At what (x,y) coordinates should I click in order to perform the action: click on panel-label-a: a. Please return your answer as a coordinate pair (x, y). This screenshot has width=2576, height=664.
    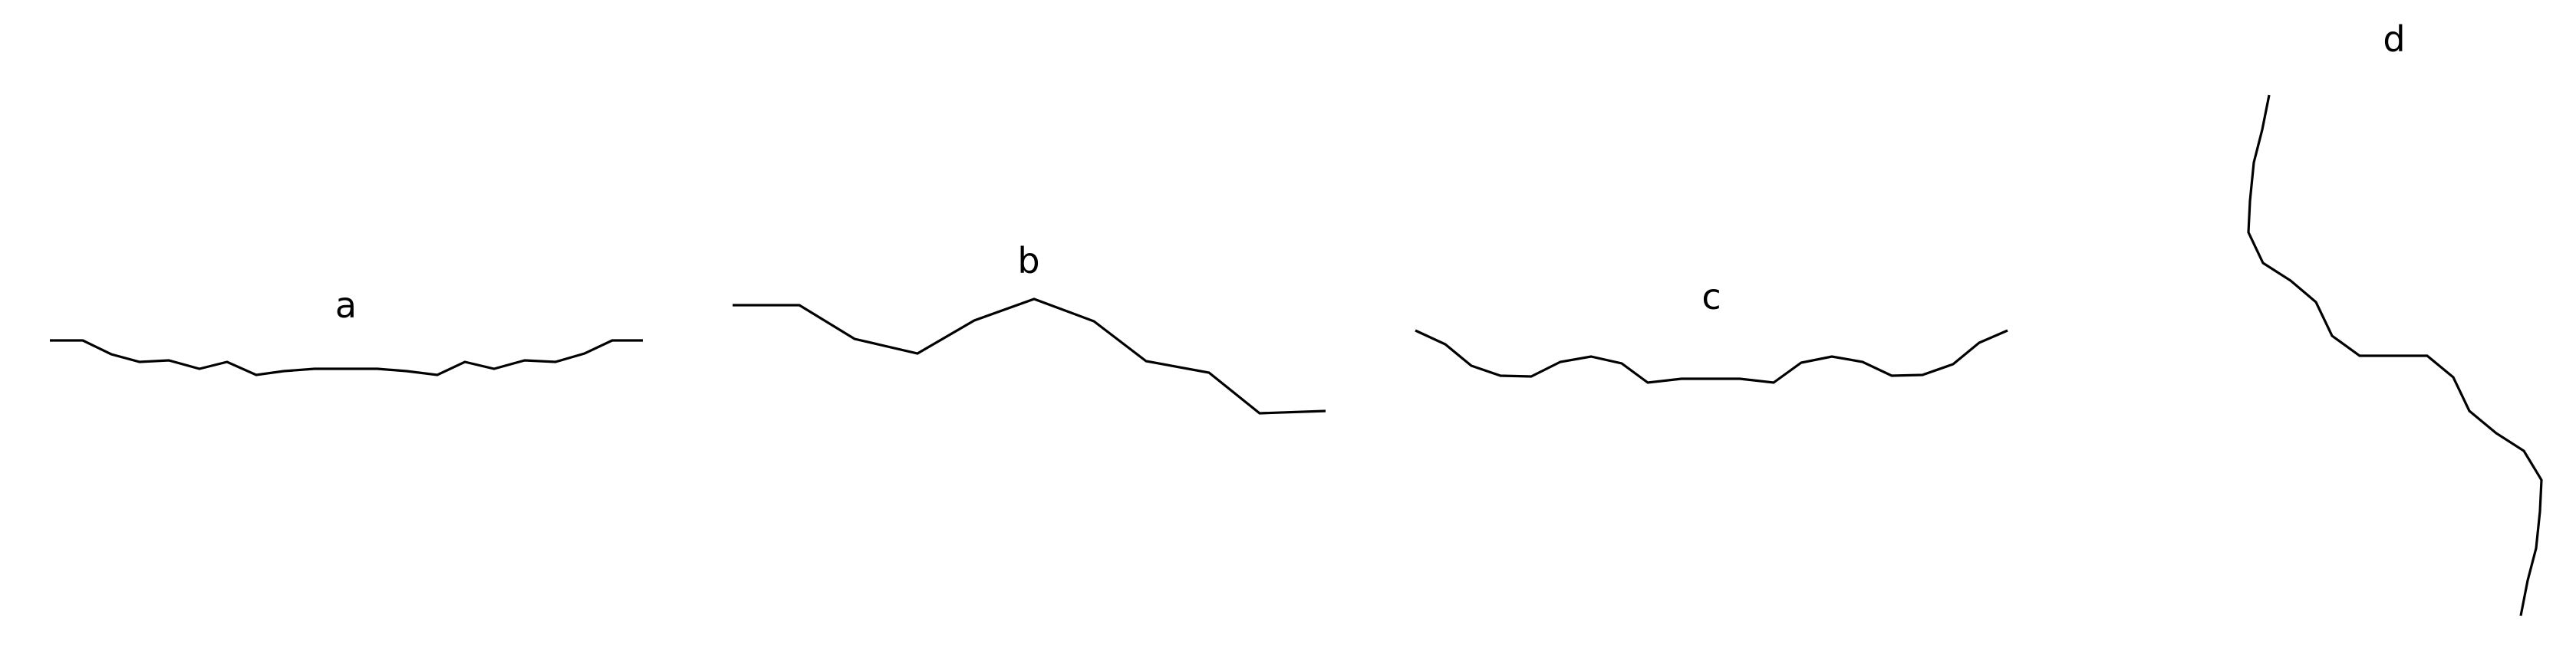
    Looking at the image, I should click on (346, 305).